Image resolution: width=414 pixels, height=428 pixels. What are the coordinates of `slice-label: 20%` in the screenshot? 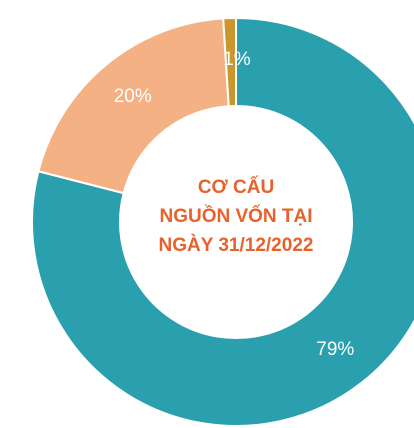 It's located at (133, 96).